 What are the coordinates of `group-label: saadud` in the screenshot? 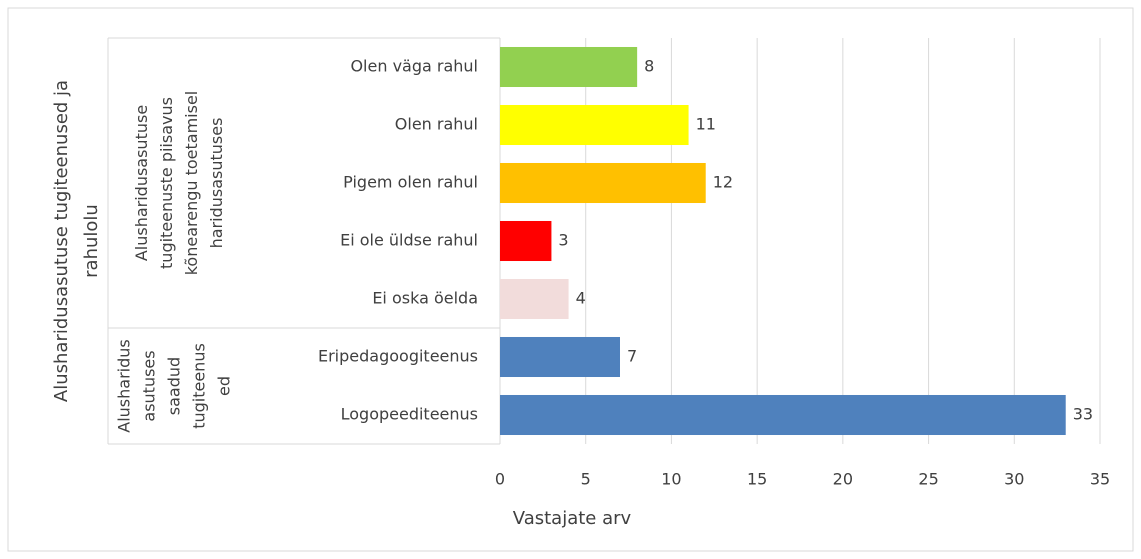 It's located at (174, 386).